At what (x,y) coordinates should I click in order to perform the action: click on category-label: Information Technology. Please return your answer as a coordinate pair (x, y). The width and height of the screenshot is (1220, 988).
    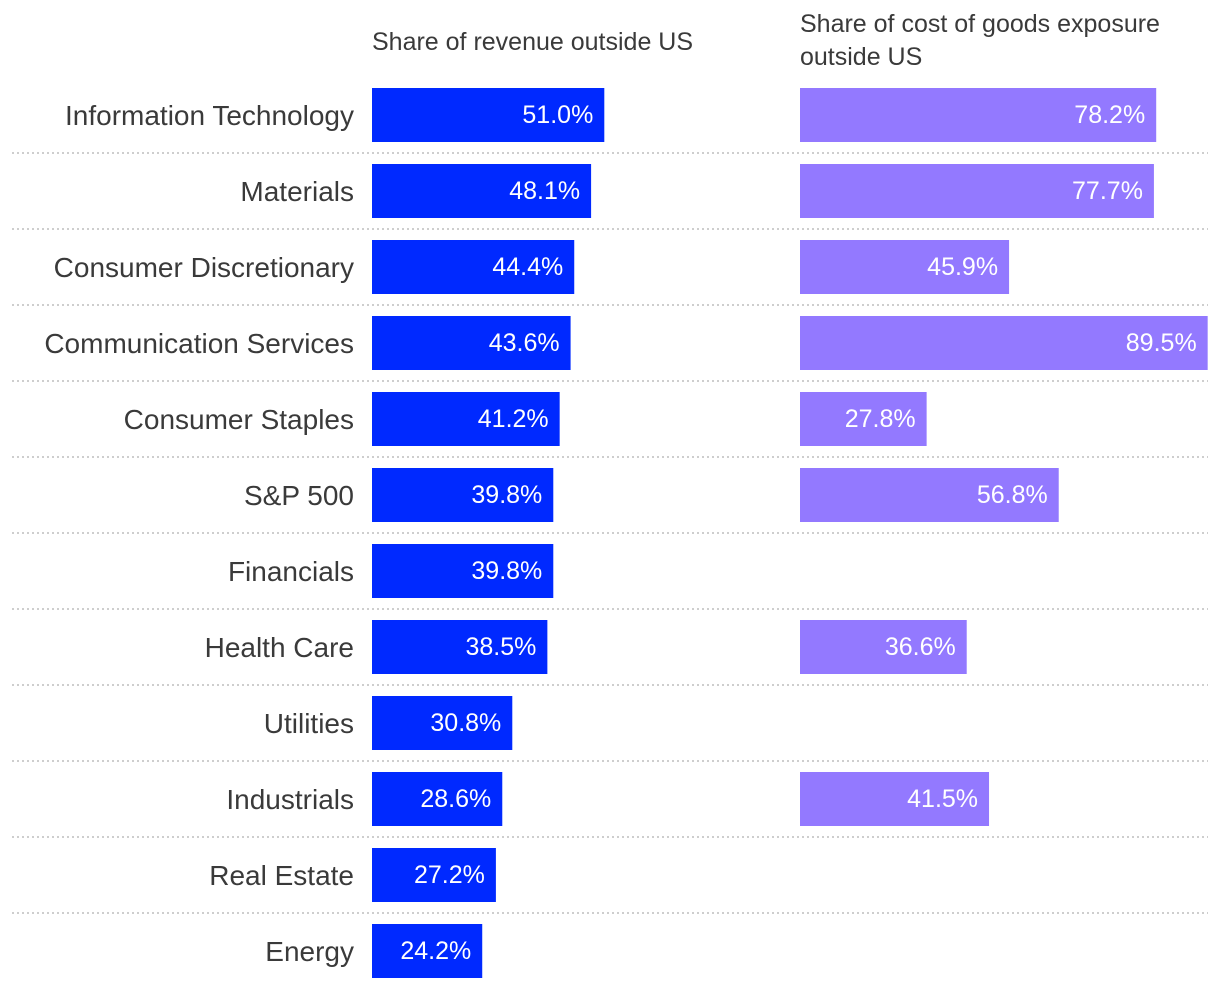
    Looking at the image, I should click on (209, 115).